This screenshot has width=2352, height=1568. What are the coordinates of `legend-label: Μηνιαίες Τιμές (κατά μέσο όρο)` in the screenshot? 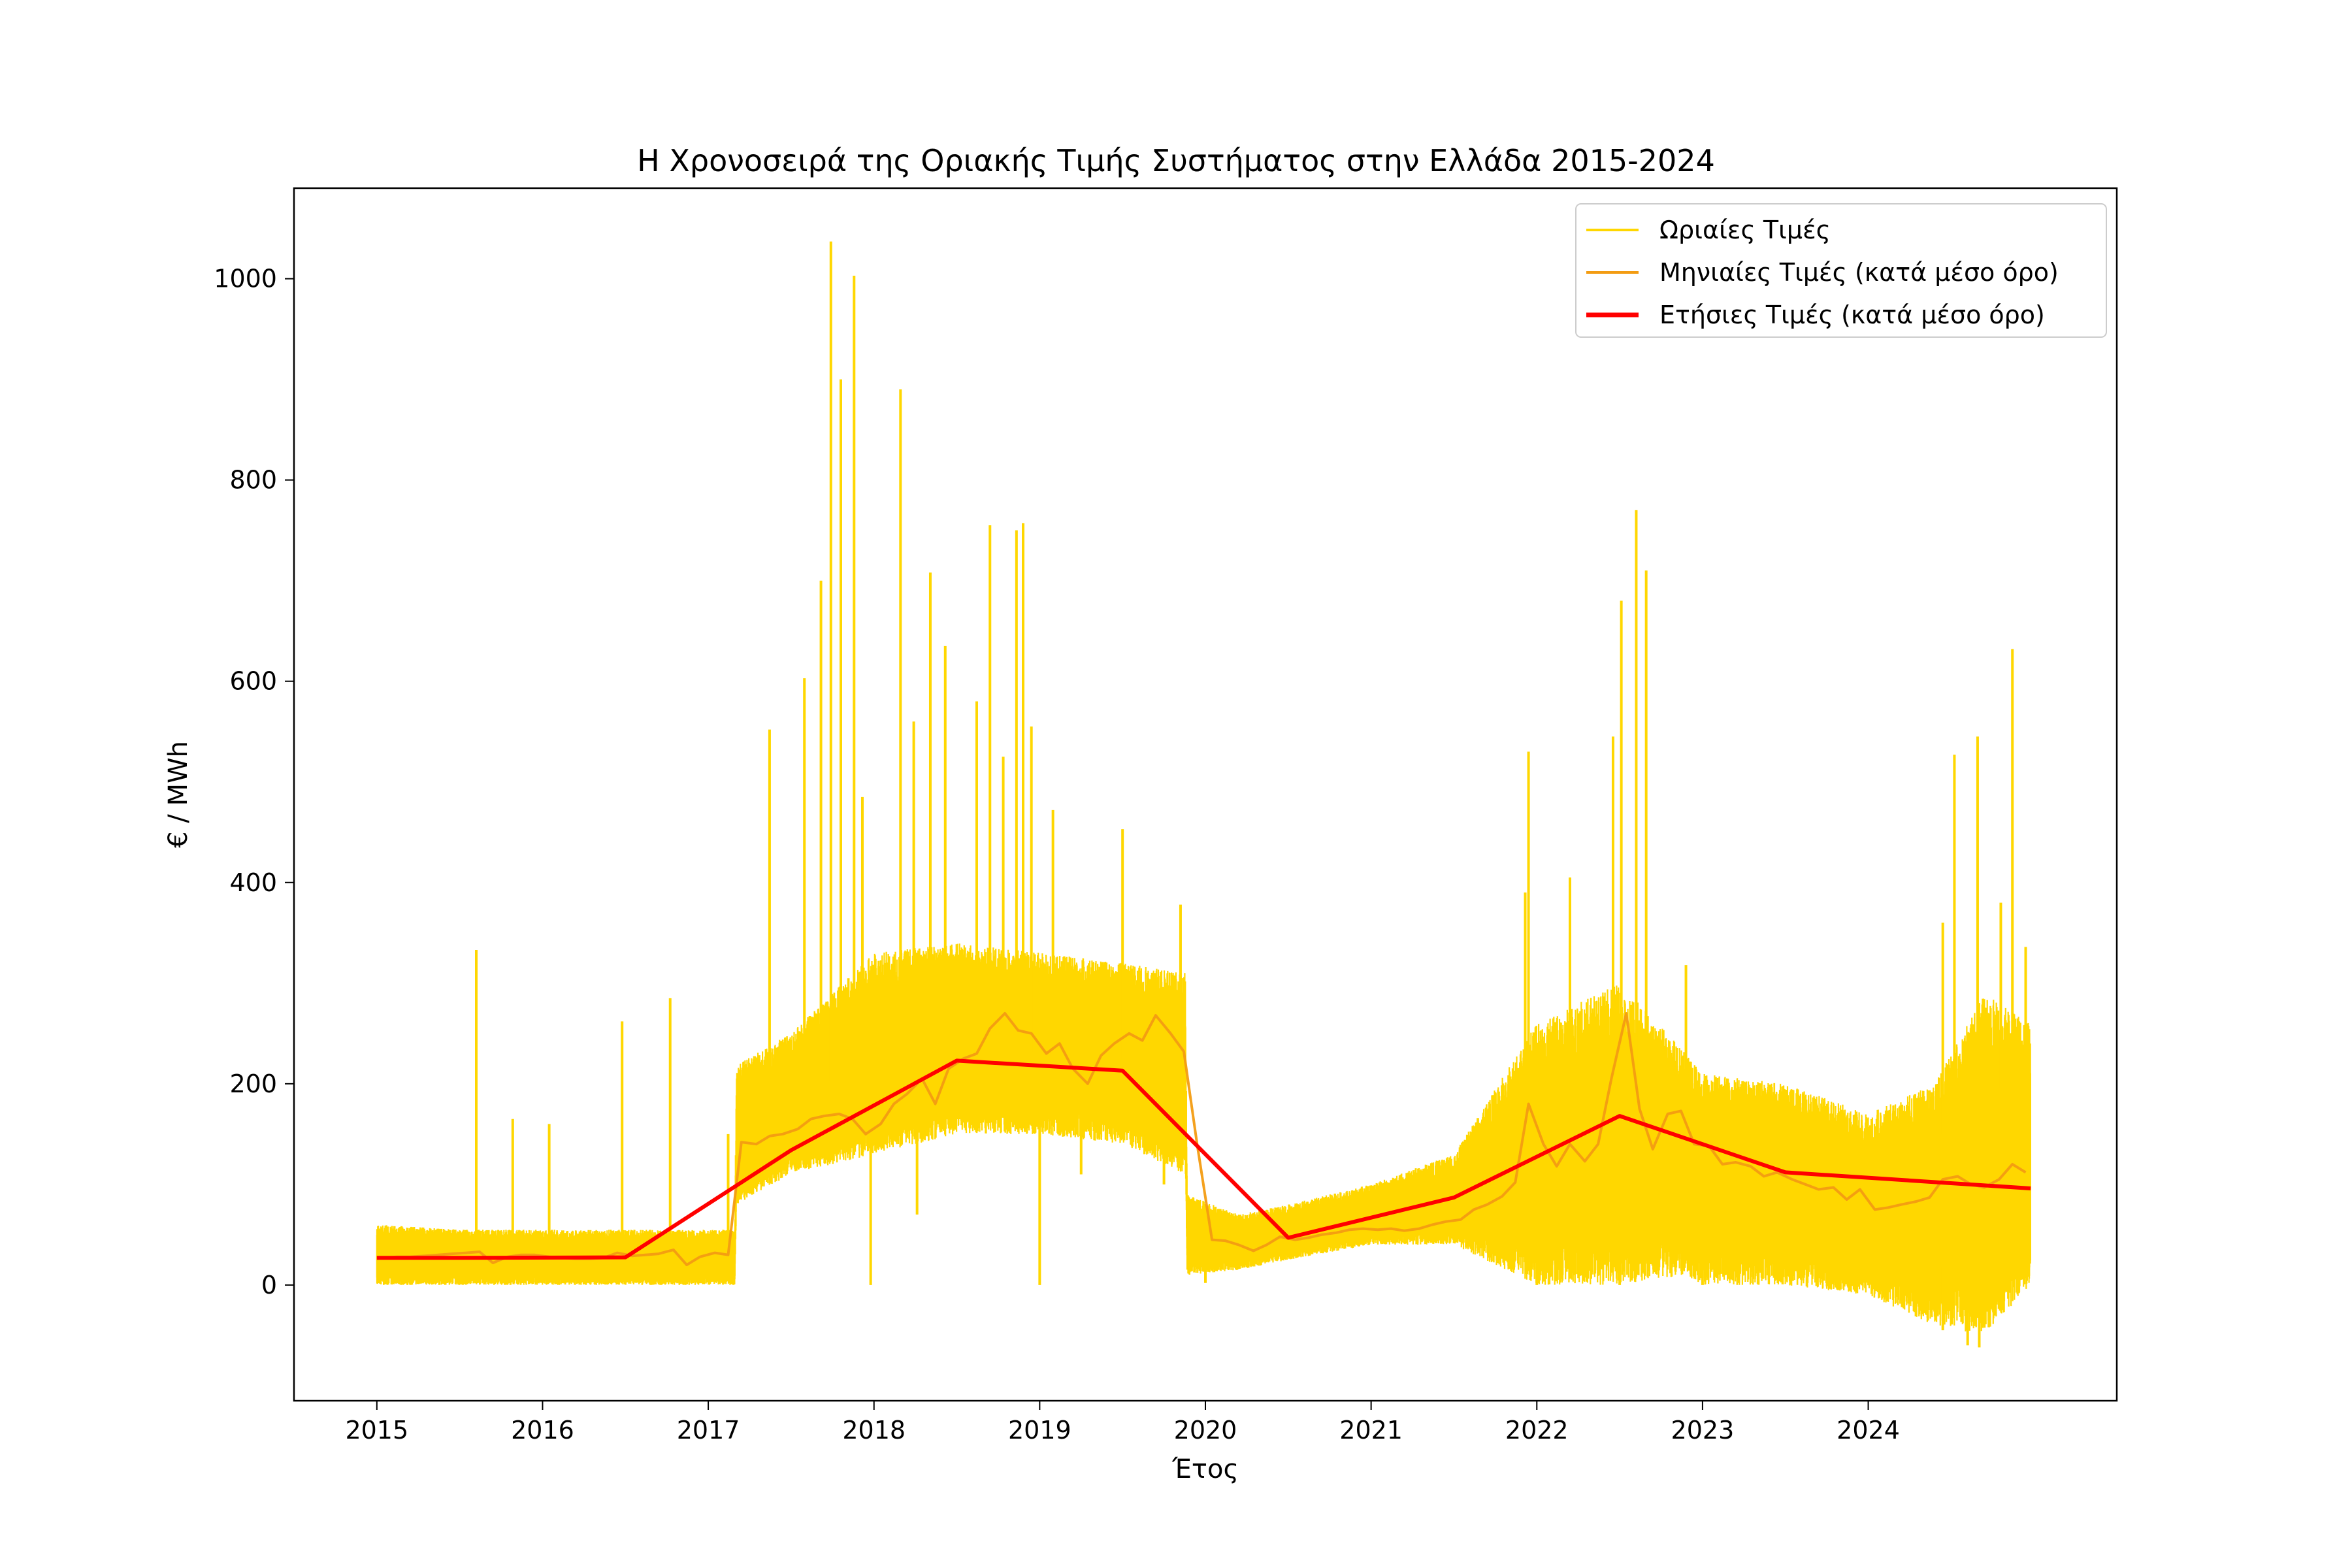 It's located at (1859, 272).